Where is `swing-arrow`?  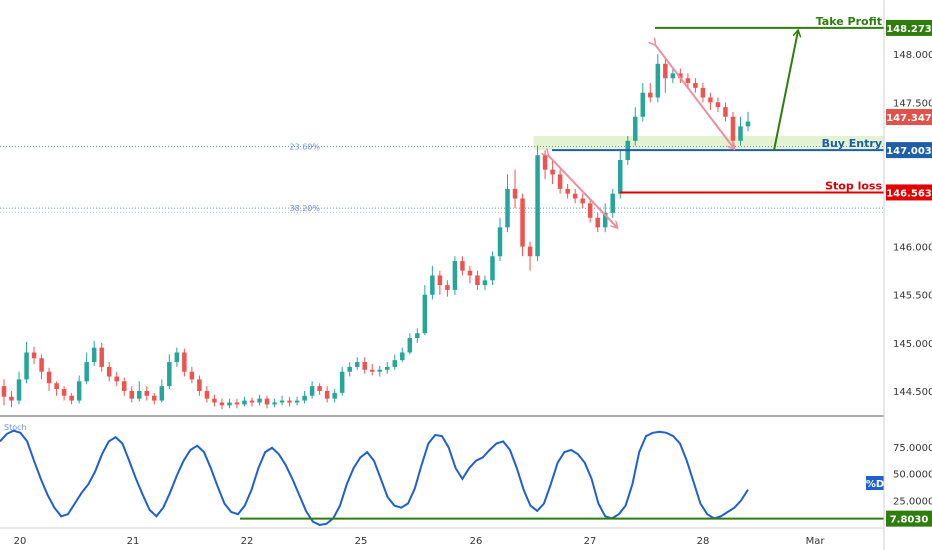
swing-arrow is located at coordinates (694, 97).